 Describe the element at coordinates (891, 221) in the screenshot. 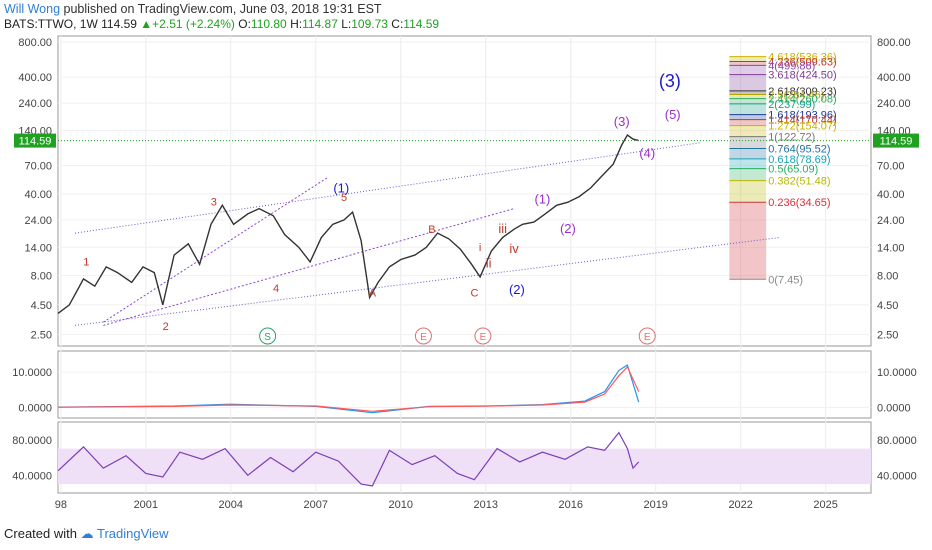

I see `price-right-tick: 24.00` at that location.